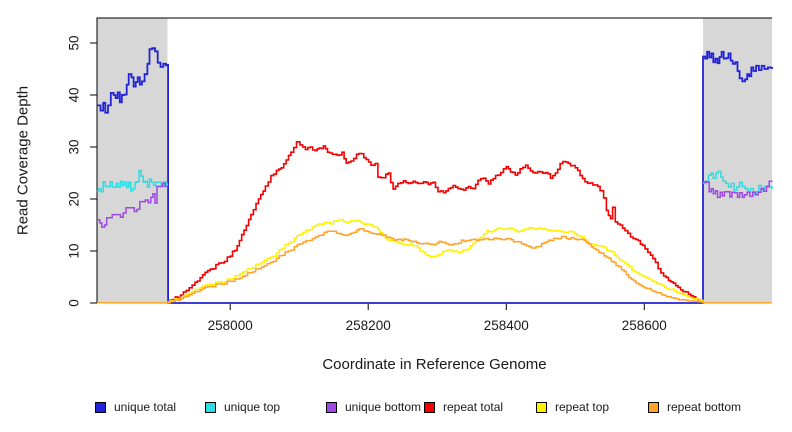  What do you see at coordinates (230, 325) in the screenshot?
I see `x-tick-label: 258000` at bounding box center [230, 325].